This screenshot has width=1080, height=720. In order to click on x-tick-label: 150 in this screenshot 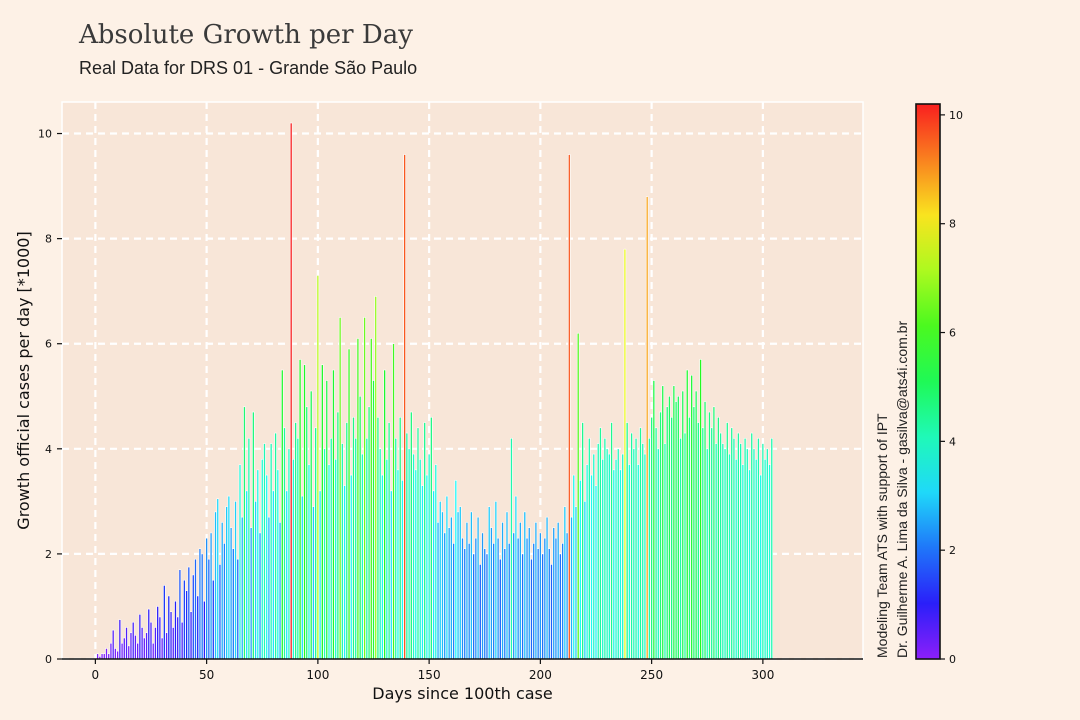, I will do `click(429, 675)`.